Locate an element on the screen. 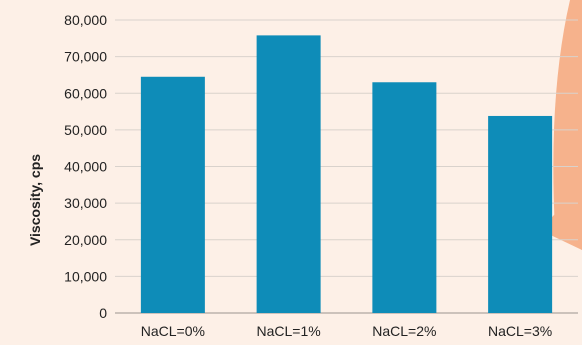 This screenshot has height=345, width=582. y-tick-label: 10,000 is located at coordinates (85, 276).